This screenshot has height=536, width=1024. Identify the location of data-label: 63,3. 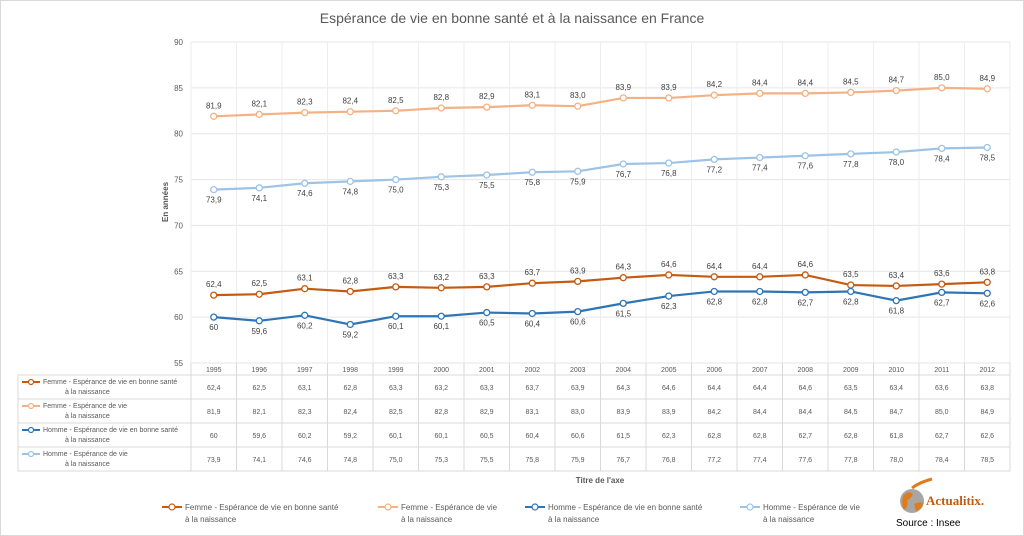
(396, 276).